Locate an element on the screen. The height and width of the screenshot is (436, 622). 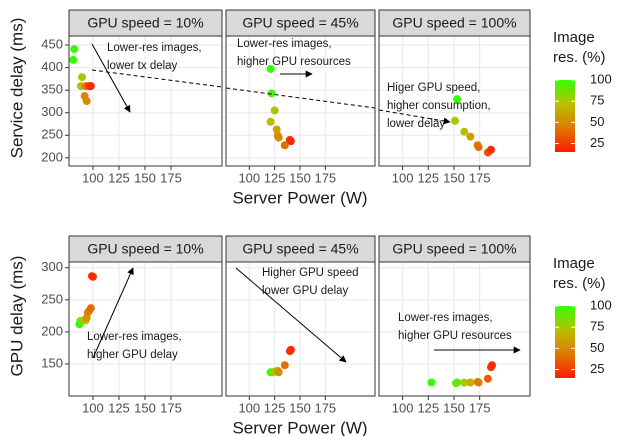
y-axis-title: Service delay (ms) is located at coordinates (16, 88).